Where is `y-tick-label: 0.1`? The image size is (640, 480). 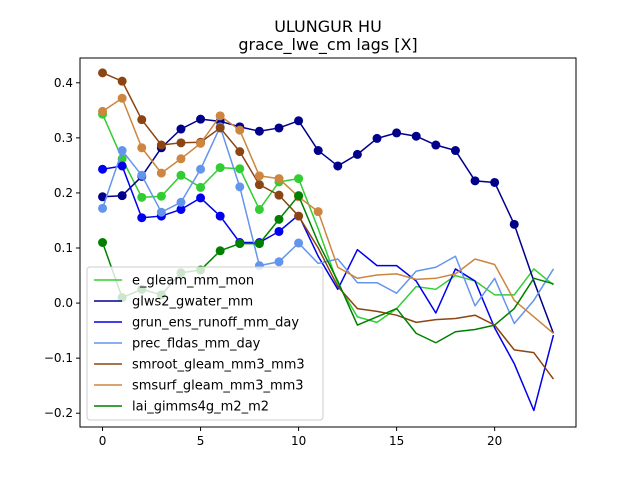 y-tick-label: 0.1 is located at coordinates (63, 248).